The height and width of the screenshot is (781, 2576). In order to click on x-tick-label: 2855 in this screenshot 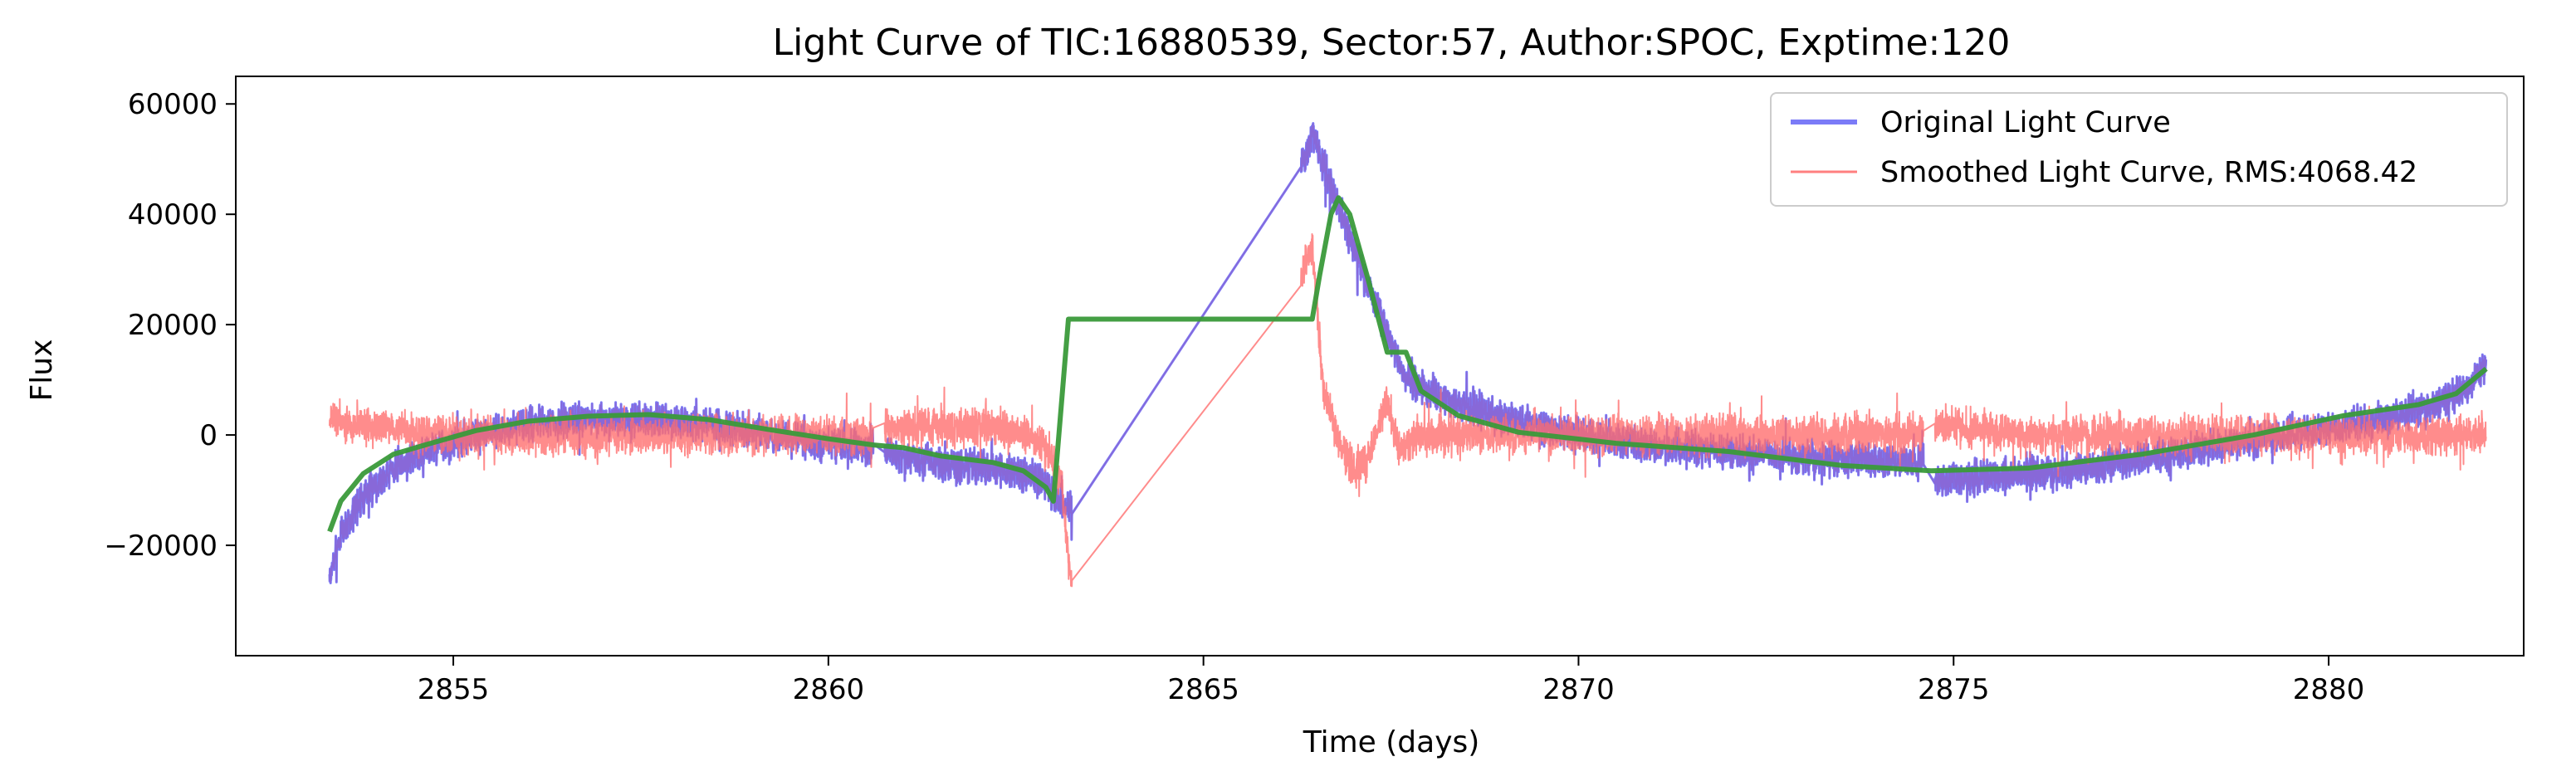, I will do `click(454, 689)`.